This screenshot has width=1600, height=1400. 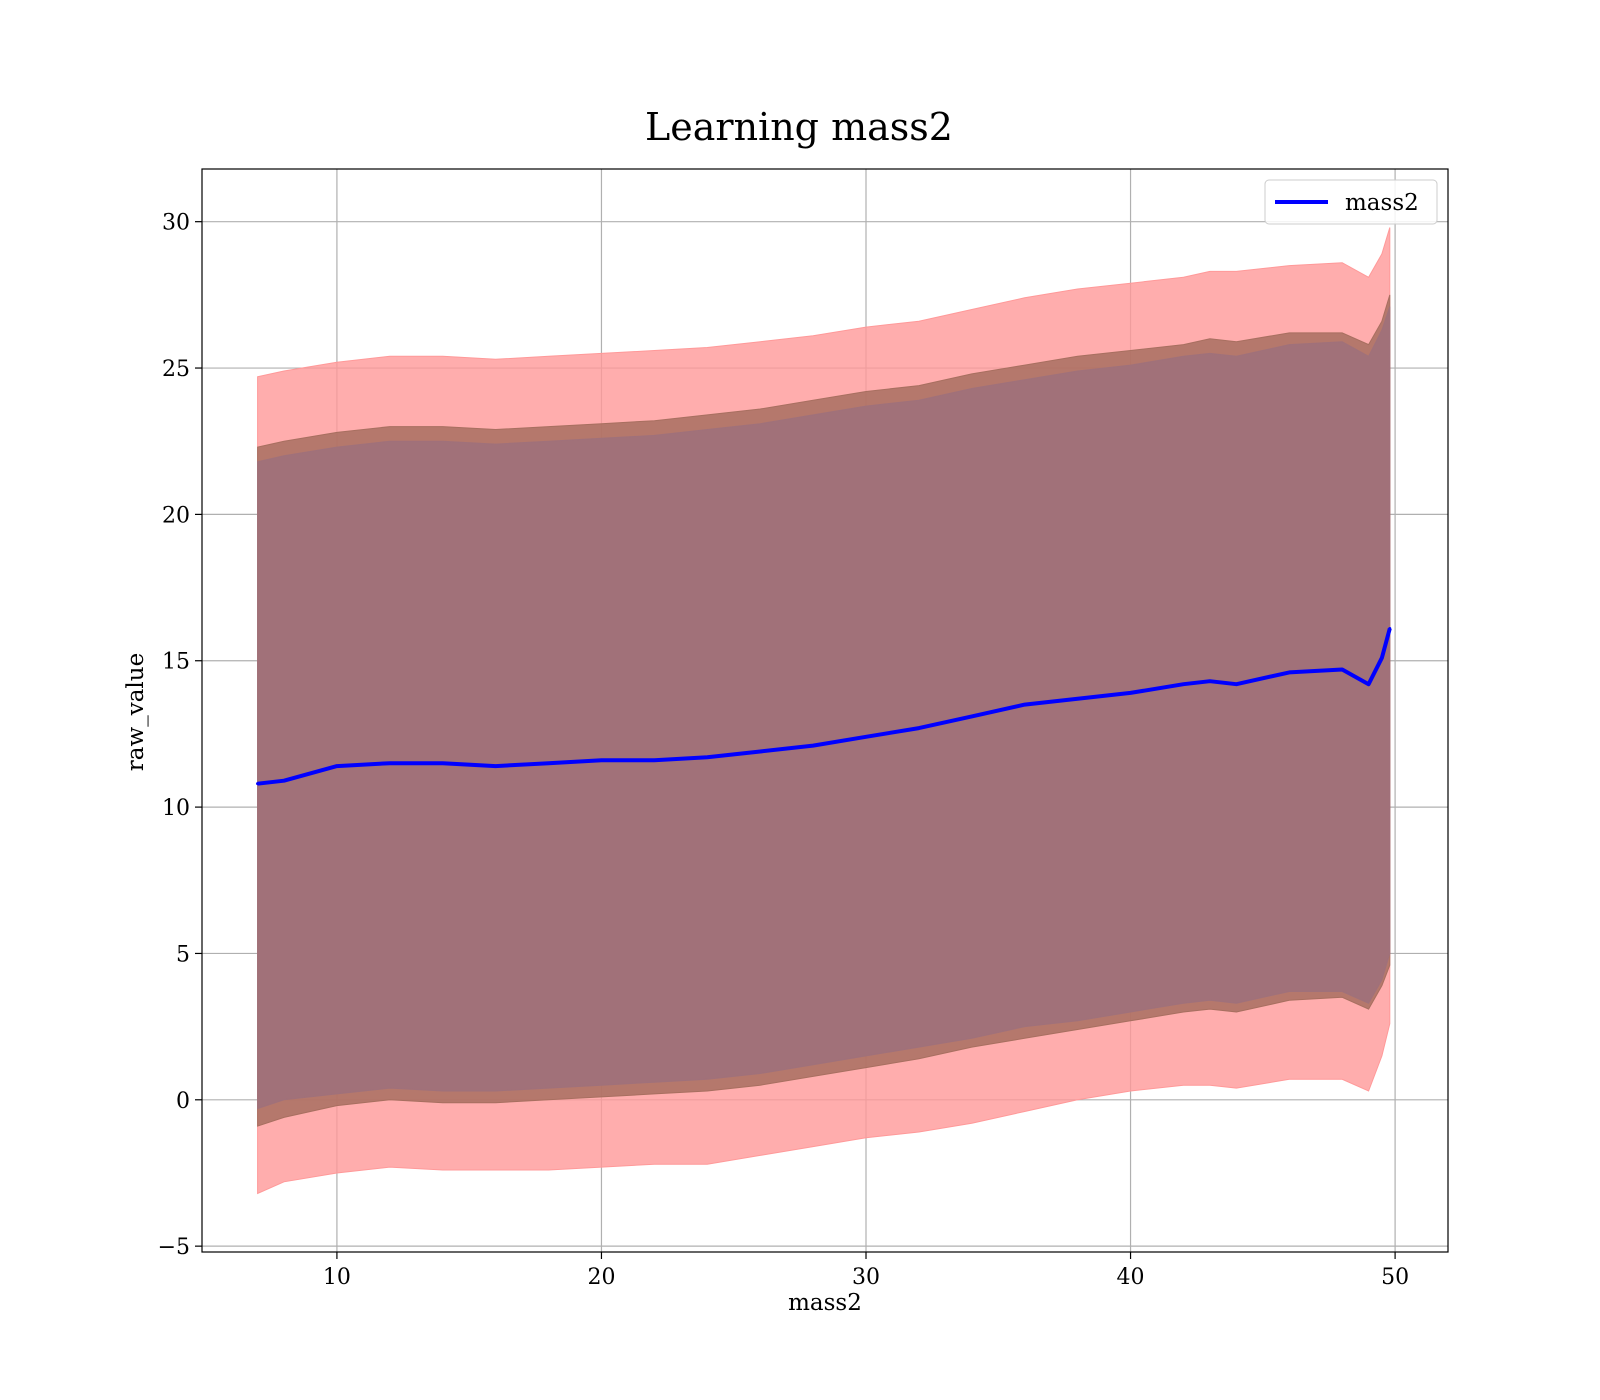 What do you see at coordinates (866, 1277) in the screenshot?
I see `x-tick-label: 30` at bounding box center [866, 1277].